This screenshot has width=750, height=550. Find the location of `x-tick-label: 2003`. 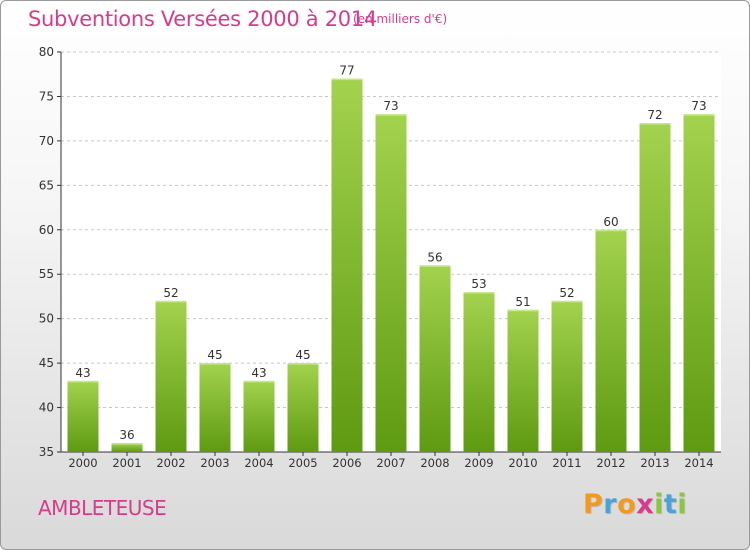

x-tick-label: 2003 is located at coordinates (214, 463).